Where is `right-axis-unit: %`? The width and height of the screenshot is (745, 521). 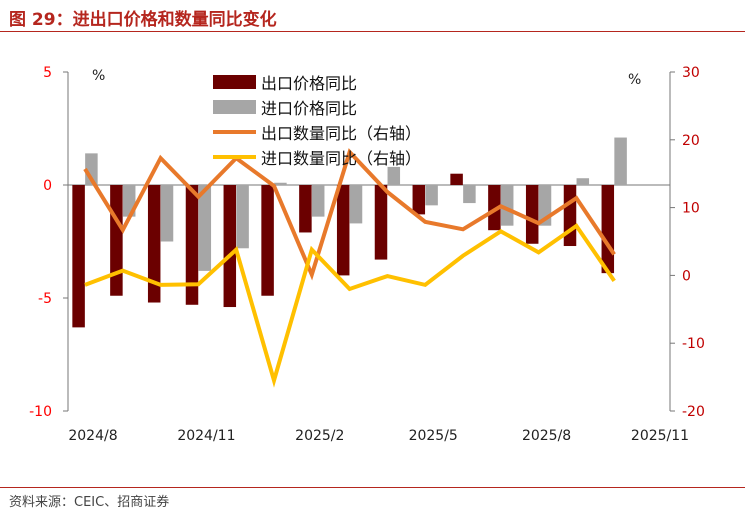 right-axis-unit: % is located at coordinates (634, 80).